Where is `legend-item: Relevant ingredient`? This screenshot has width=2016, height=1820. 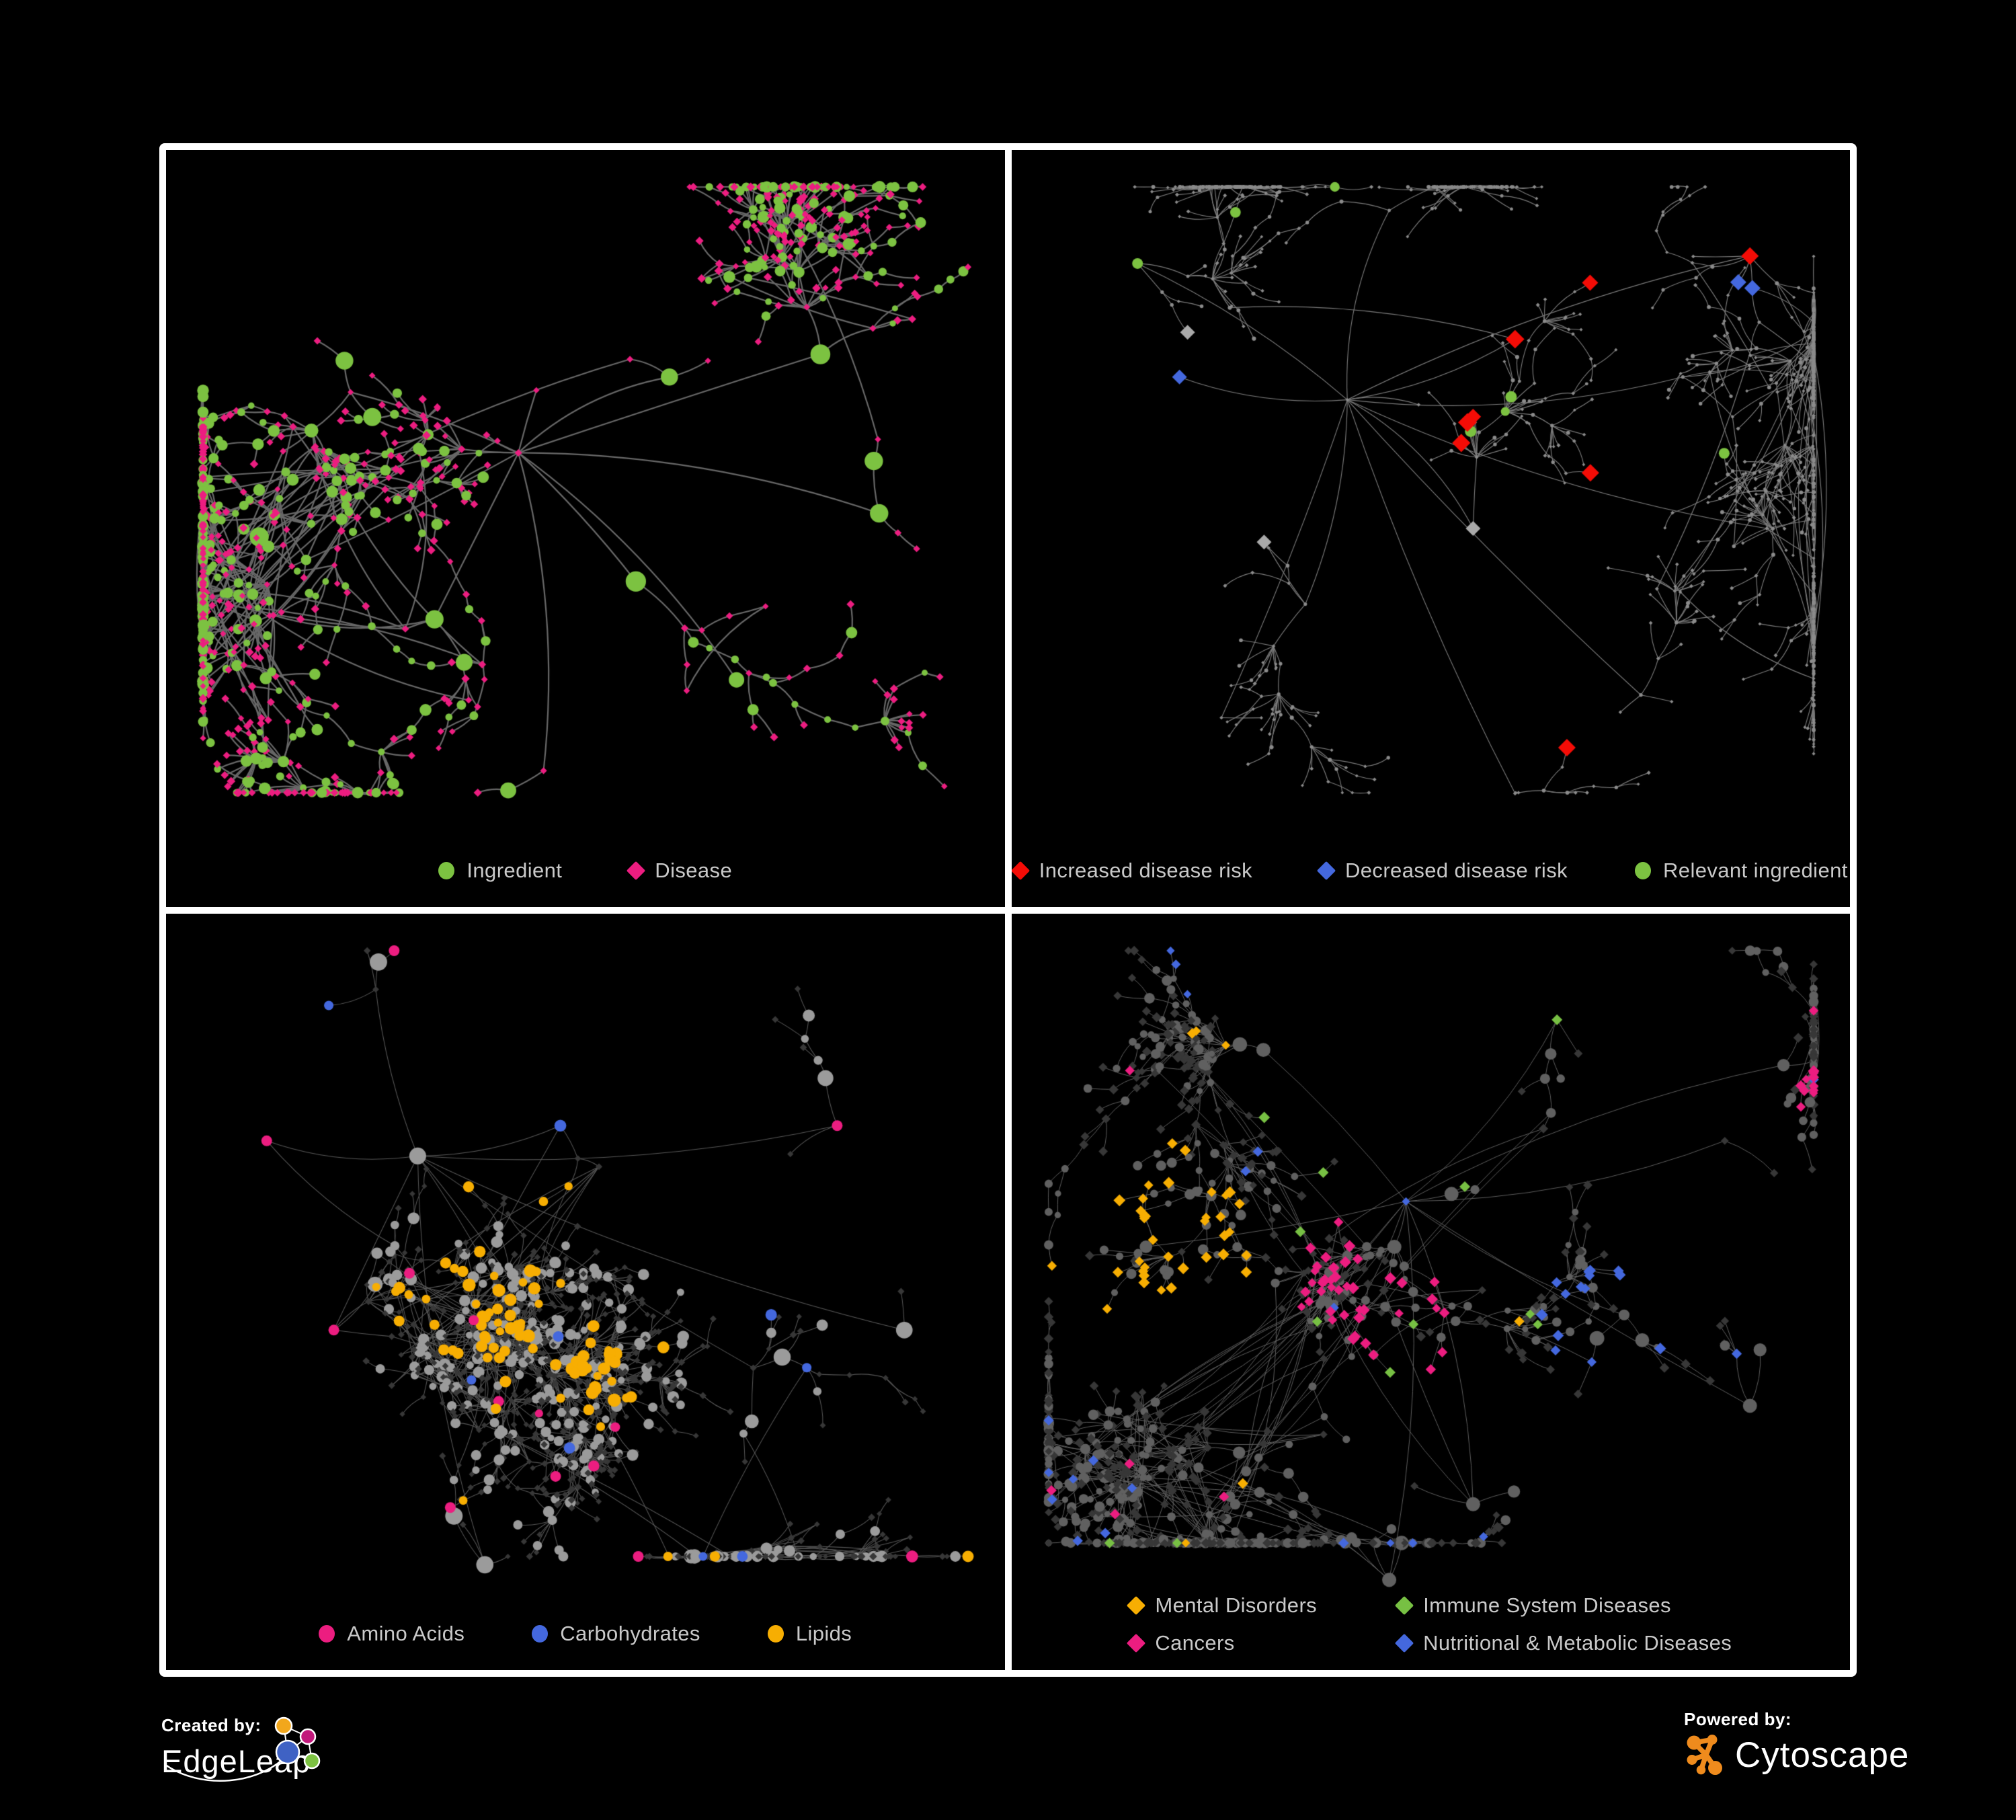 legend-item: Relevant ingredient is located at coordinates (1741, 871).